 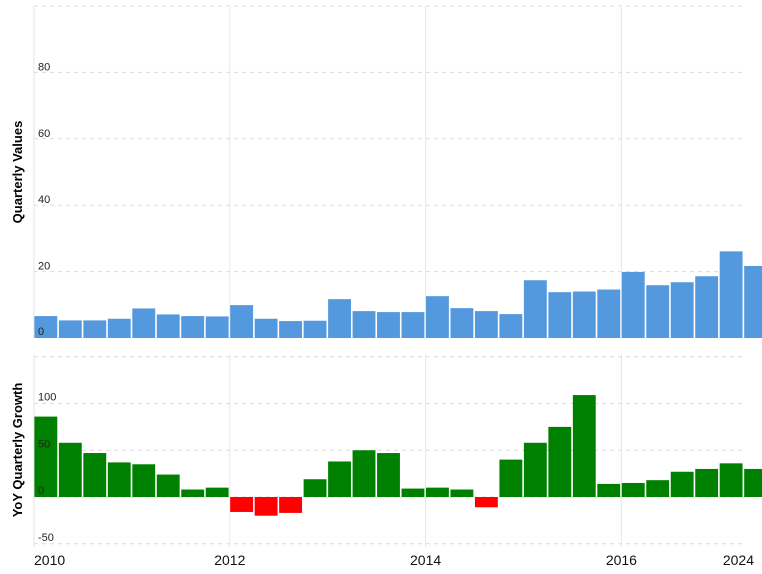 What do you see at coordinates (394, 560) in the screenshot?
I see `x-axis-ticks: 20102012201420162018202020222024` at bounding box center [394, 560].